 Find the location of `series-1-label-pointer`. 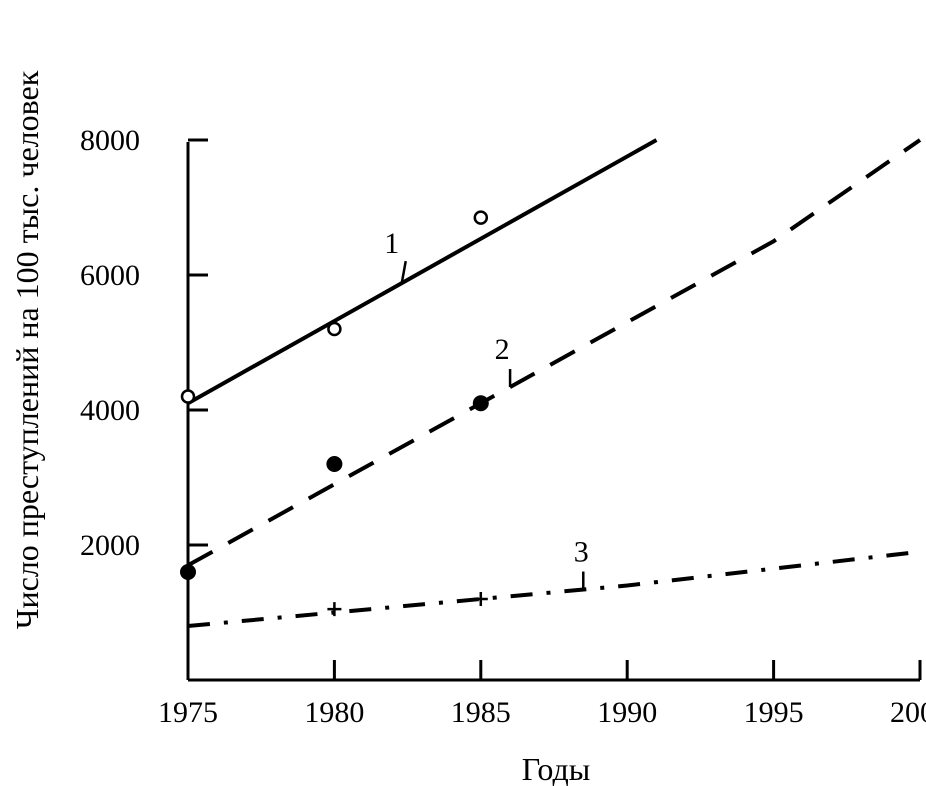

series-1-label-pointer is located at coordinates (403, 272).